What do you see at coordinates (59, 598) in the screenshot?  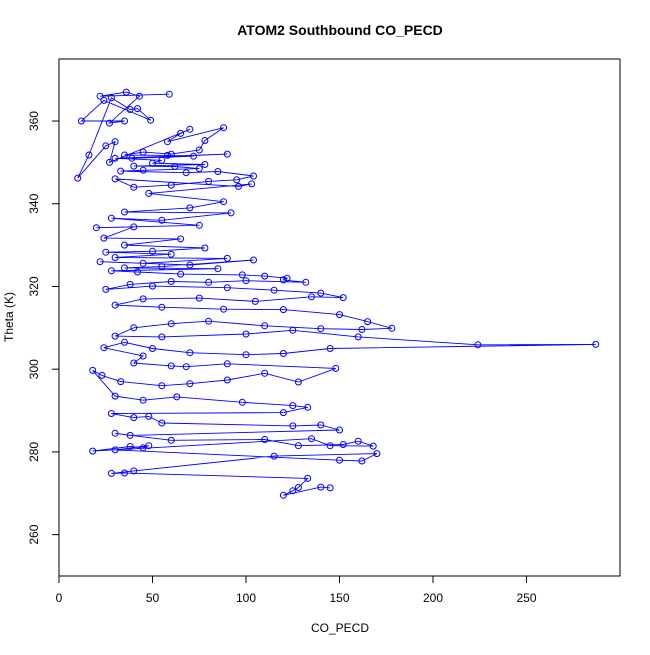 I see `x-tick-label: 0` at bounding box center [59, 598].